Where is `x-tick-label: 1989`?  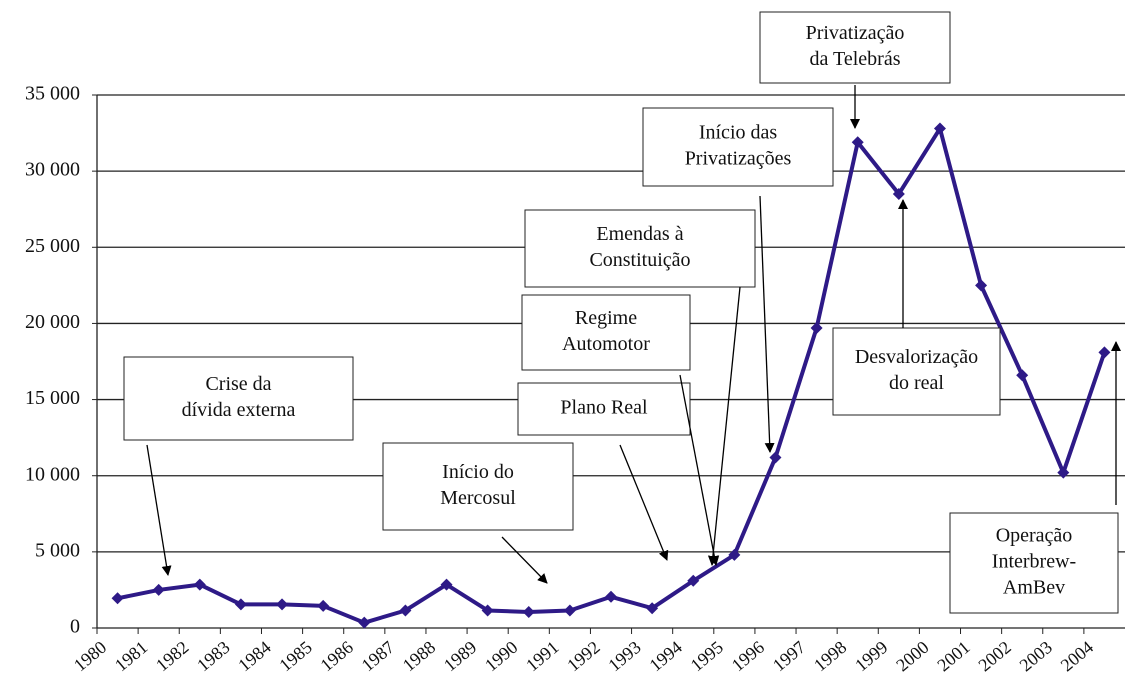
x-tick-label: 1989 is located at coordinates (460, 656).